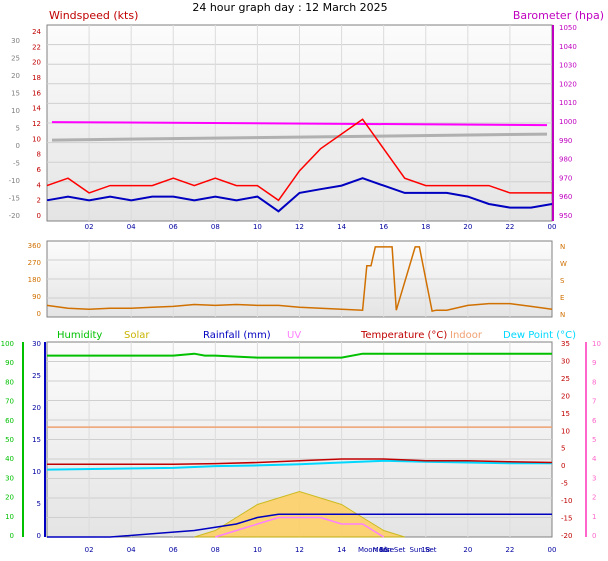 The width and height of the screenshot is (608, 561). Describe the element at coordinates (565, 396) in the screenshot. I see `temperature-tick-label: 20` at that location.